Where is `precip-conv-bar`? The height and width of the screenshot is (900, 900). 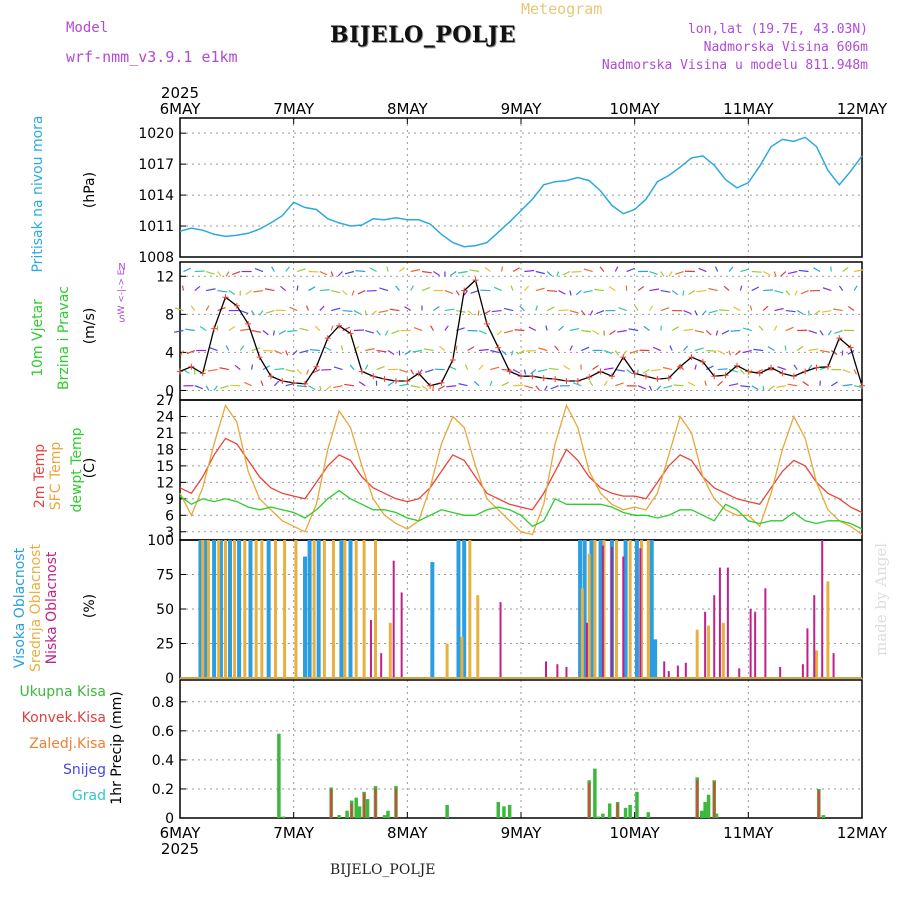 precip-conv-bar is located at coordinates (331, 803).